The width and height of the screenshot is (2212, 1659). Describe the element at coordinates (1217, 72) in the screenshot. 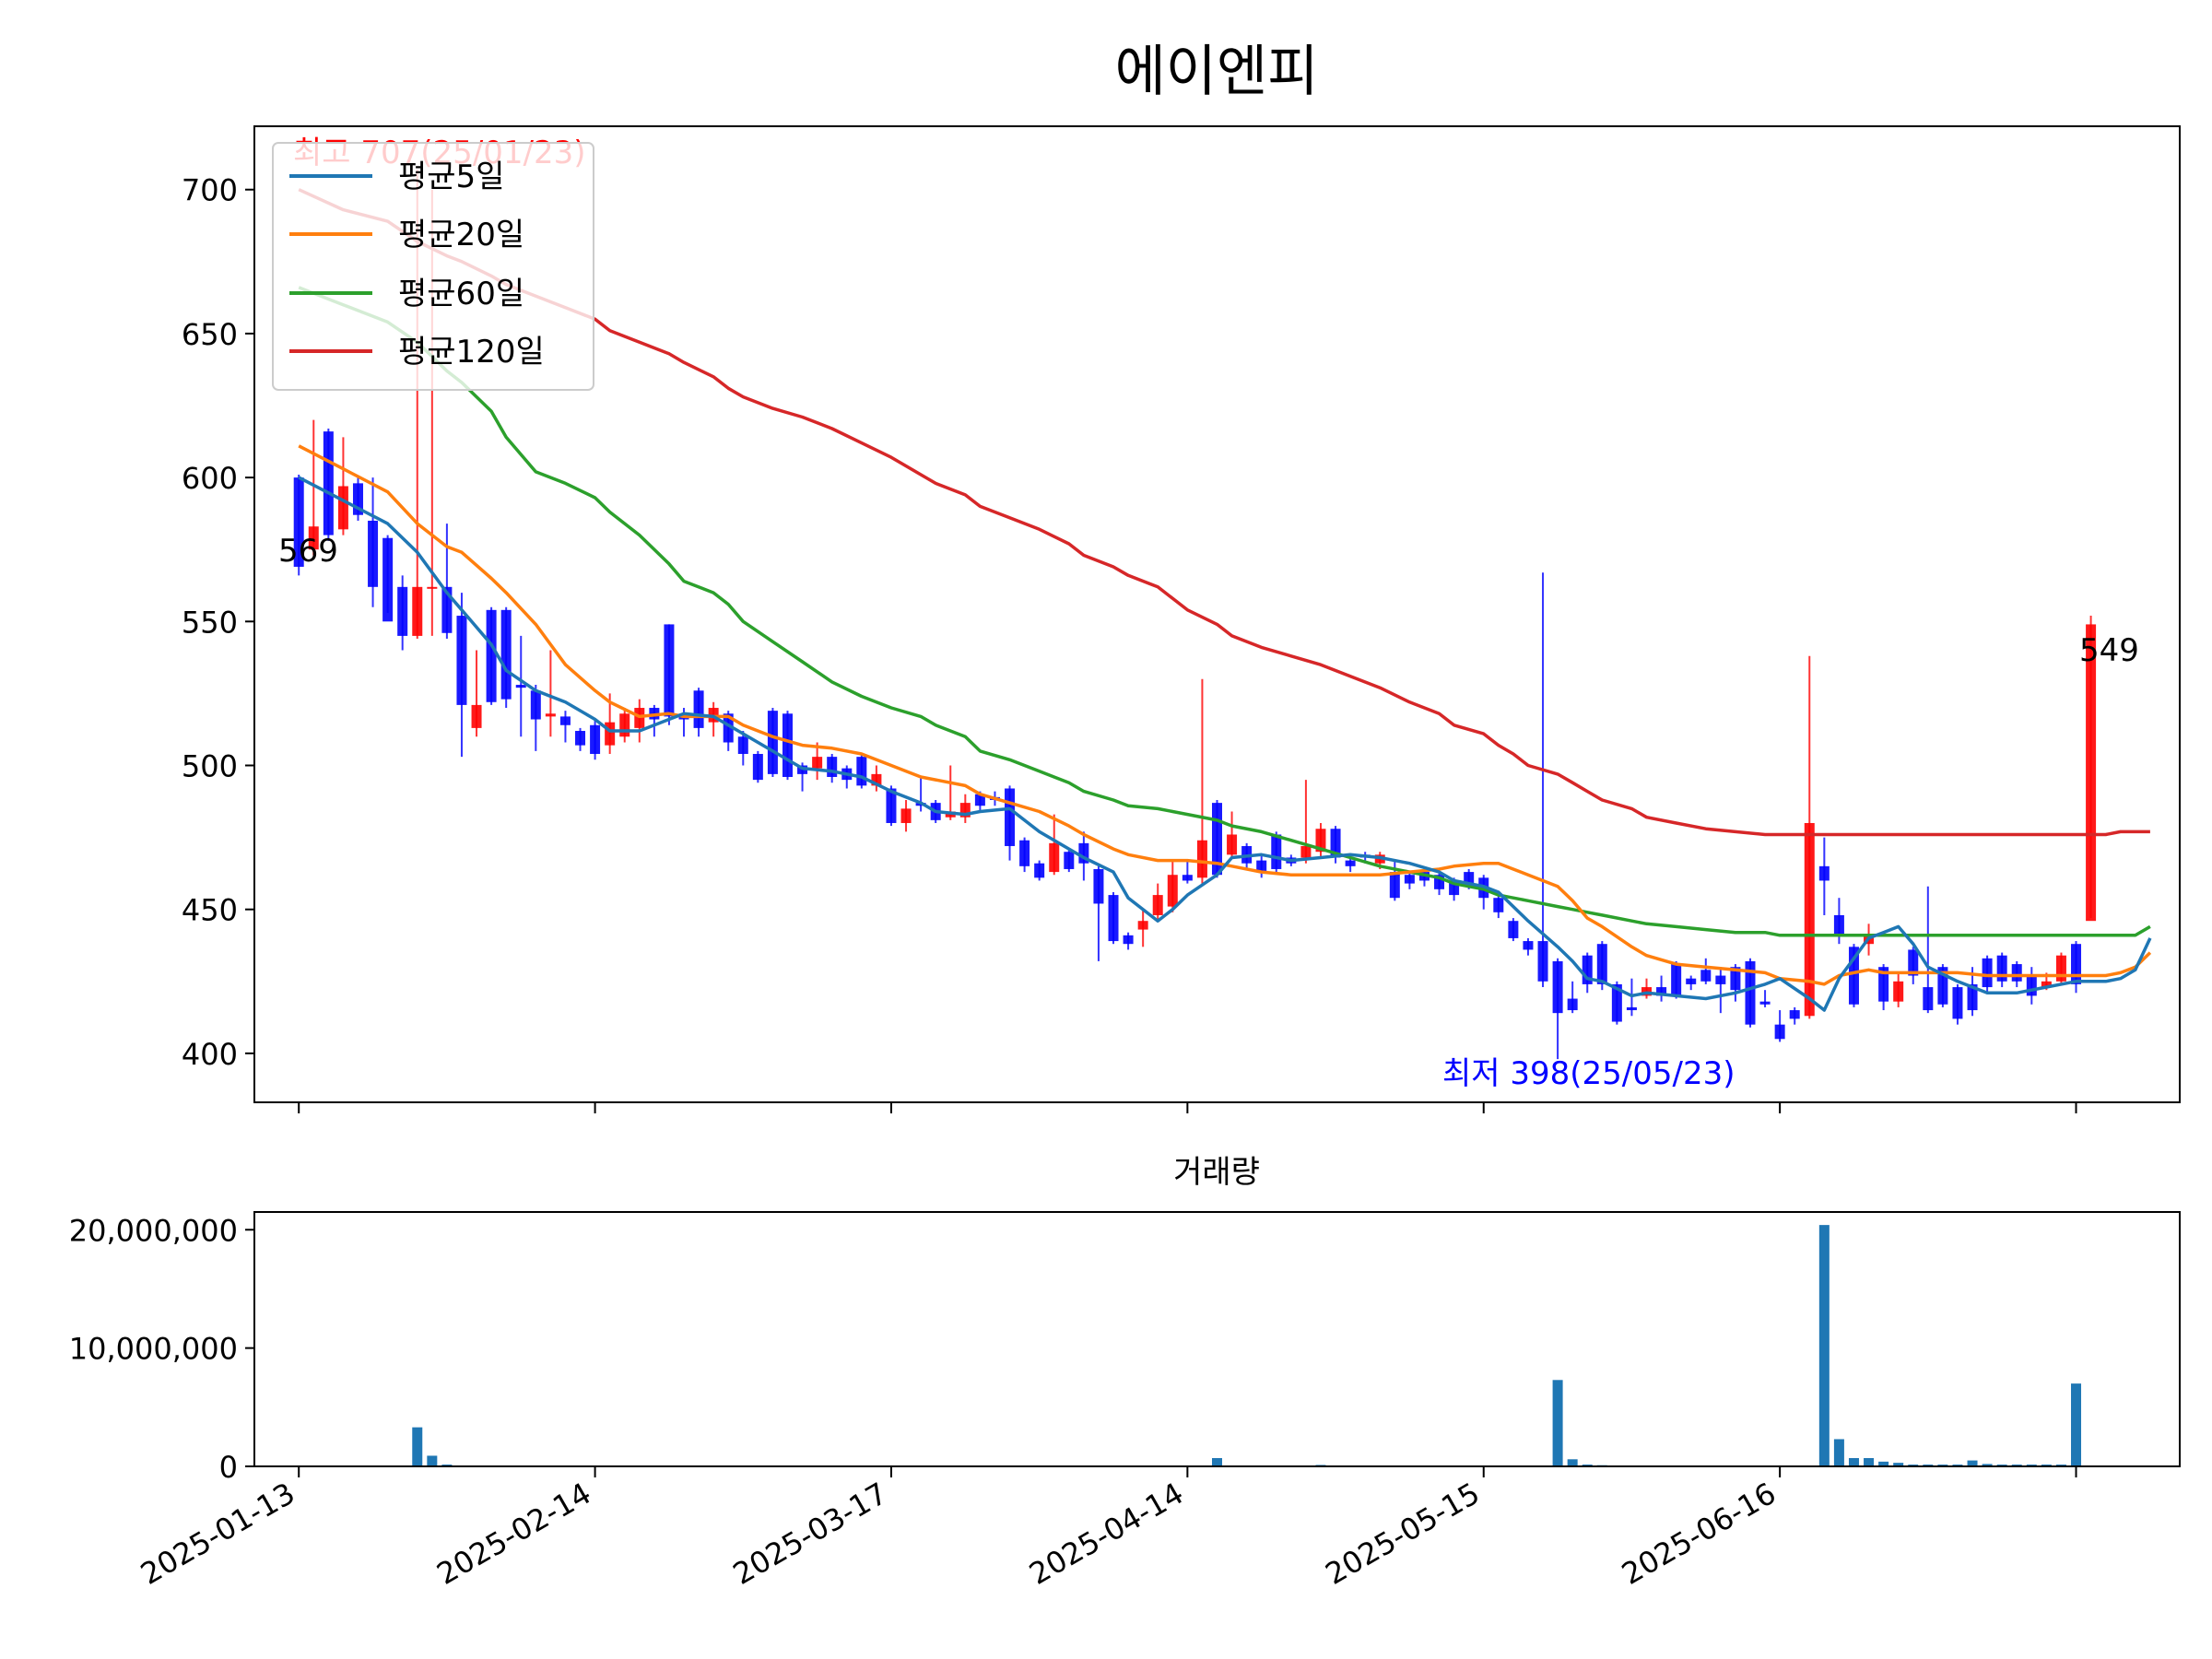

I see `chart-title: 에이엔피` at that location.